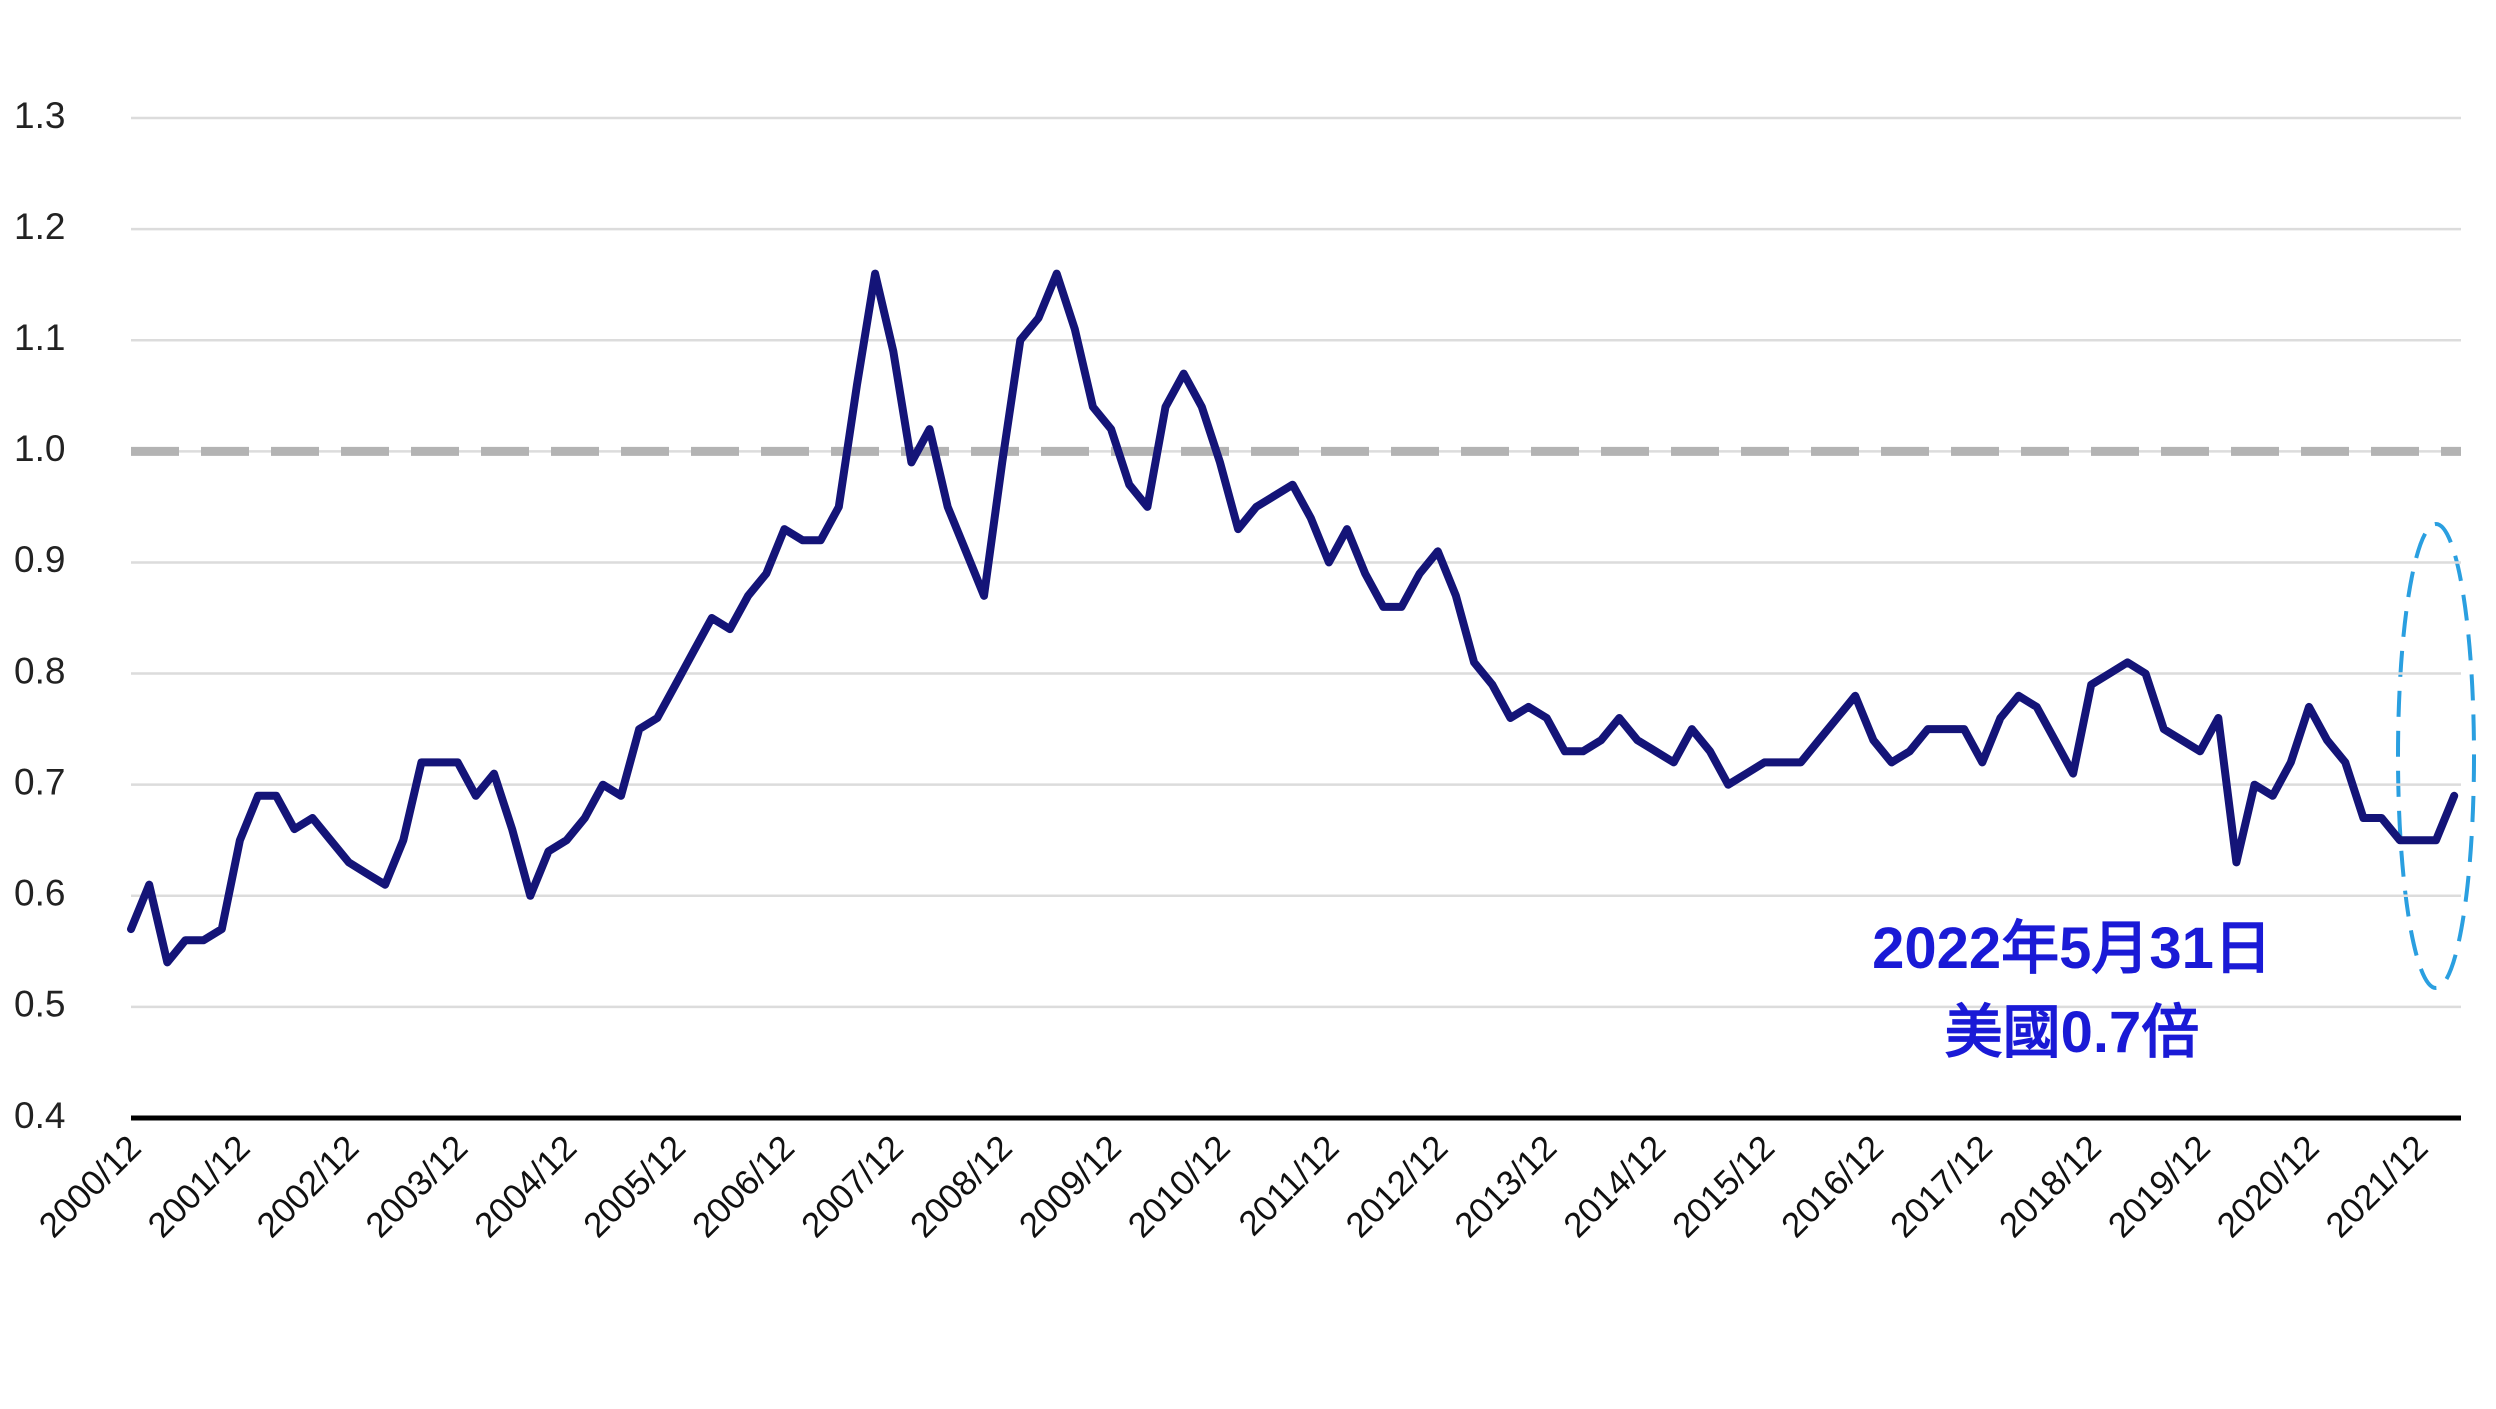 This screenshot has width=2496, height=1409. What do you see at coordinates (1070, 1186) in the screenshot?
I see `x-tick-label: 2009/12` at bounding box center [1070, 1186].